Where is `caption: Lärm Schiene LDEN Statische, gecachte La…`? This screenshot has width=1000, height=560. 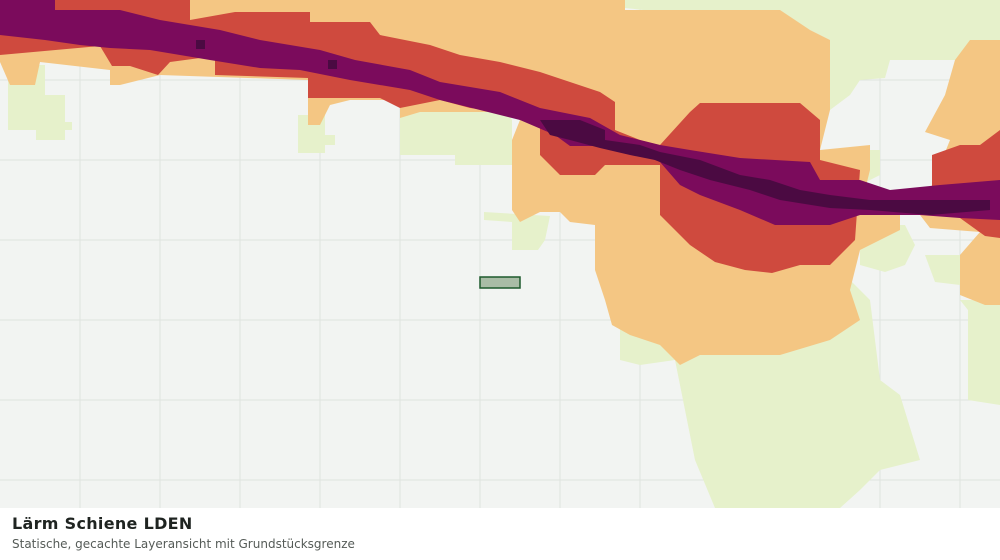
caption: Lärm Schiene LDEN Statische, gecachte La… is located at coordinates (500, 534).